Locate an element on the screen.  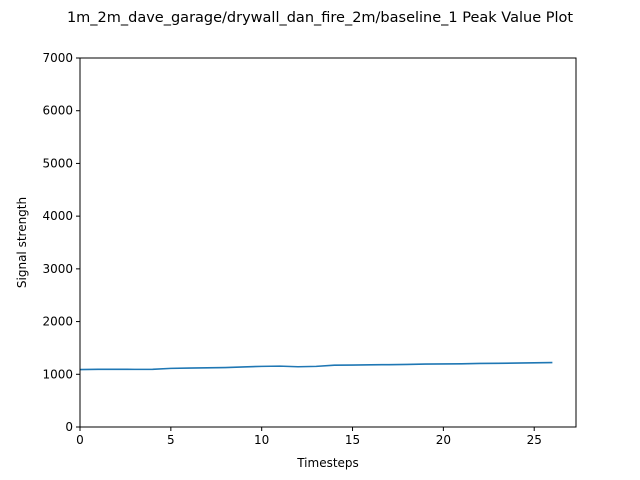
x-axis-ticks: 0 5 10 15 20 25 is located at coordinates (309, 437).